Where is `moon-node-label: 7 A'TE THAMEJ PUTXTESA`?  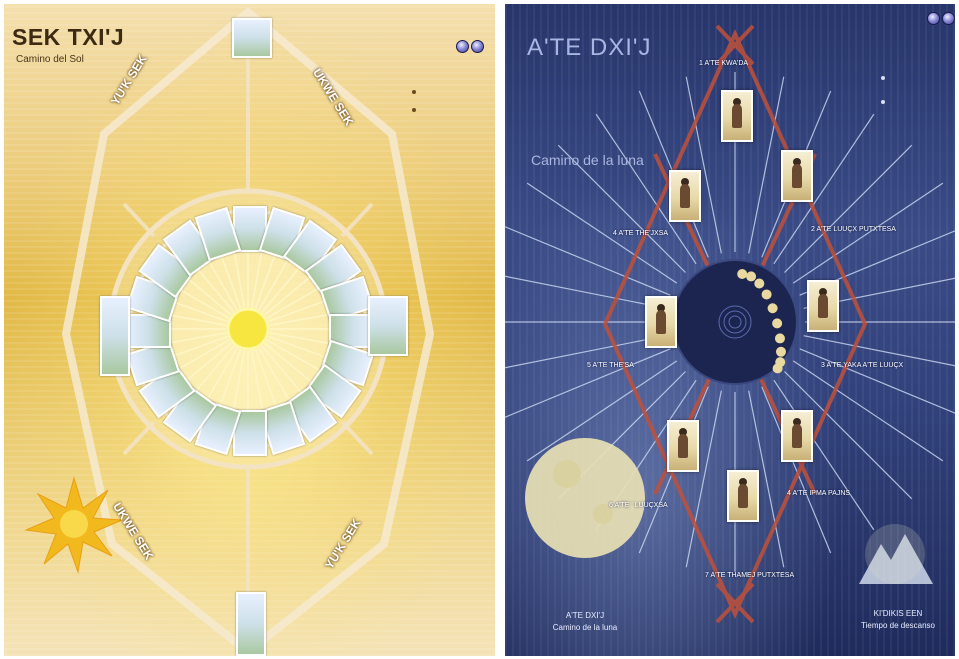 moon-node-label: 7 A'TE THAMEJ PUTXTESA is located at coordinates (750, 575).